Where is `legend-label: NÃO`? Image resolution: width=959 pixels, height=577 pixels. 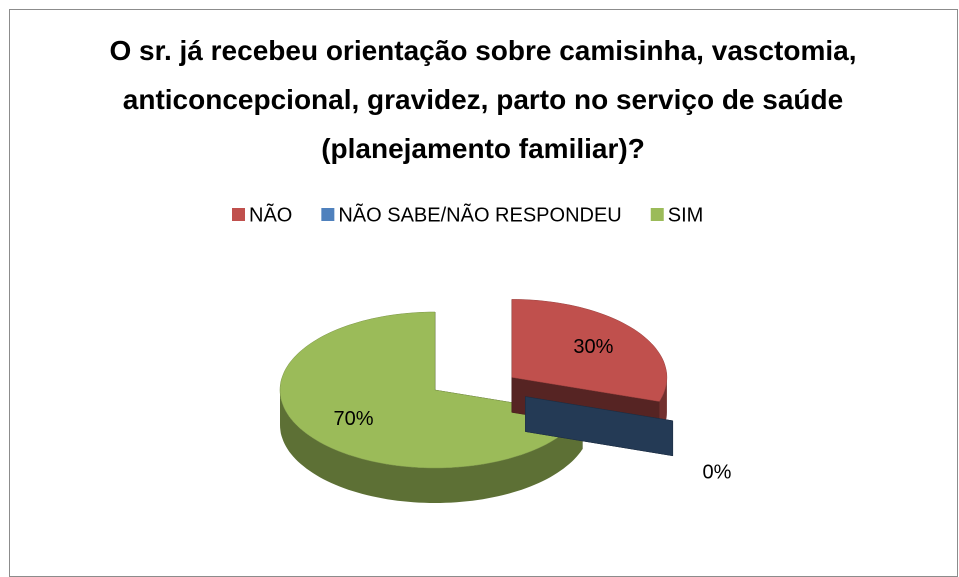
legend-label: NÃO is located at coordinates (270, 214).